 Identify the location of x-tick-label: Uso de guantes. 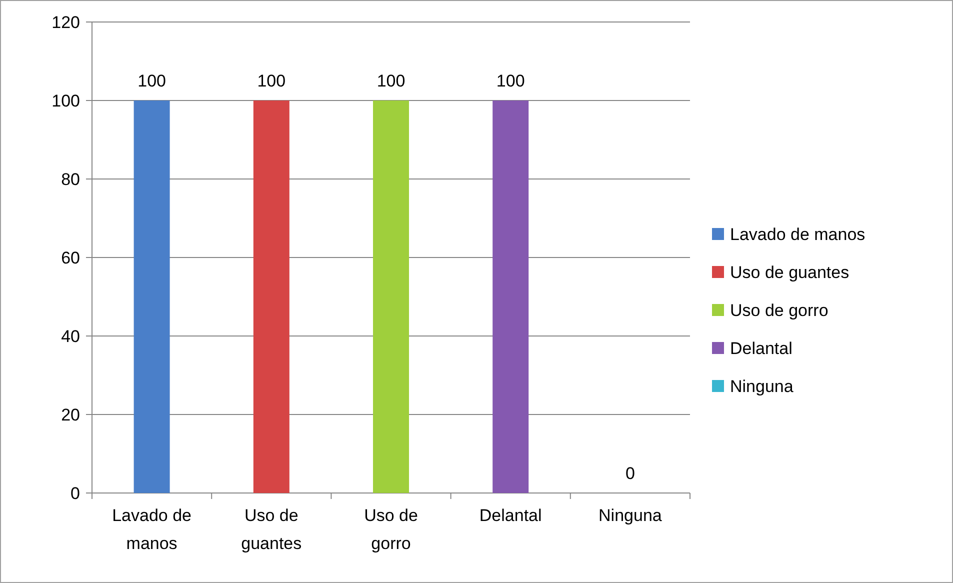
(271, 529).